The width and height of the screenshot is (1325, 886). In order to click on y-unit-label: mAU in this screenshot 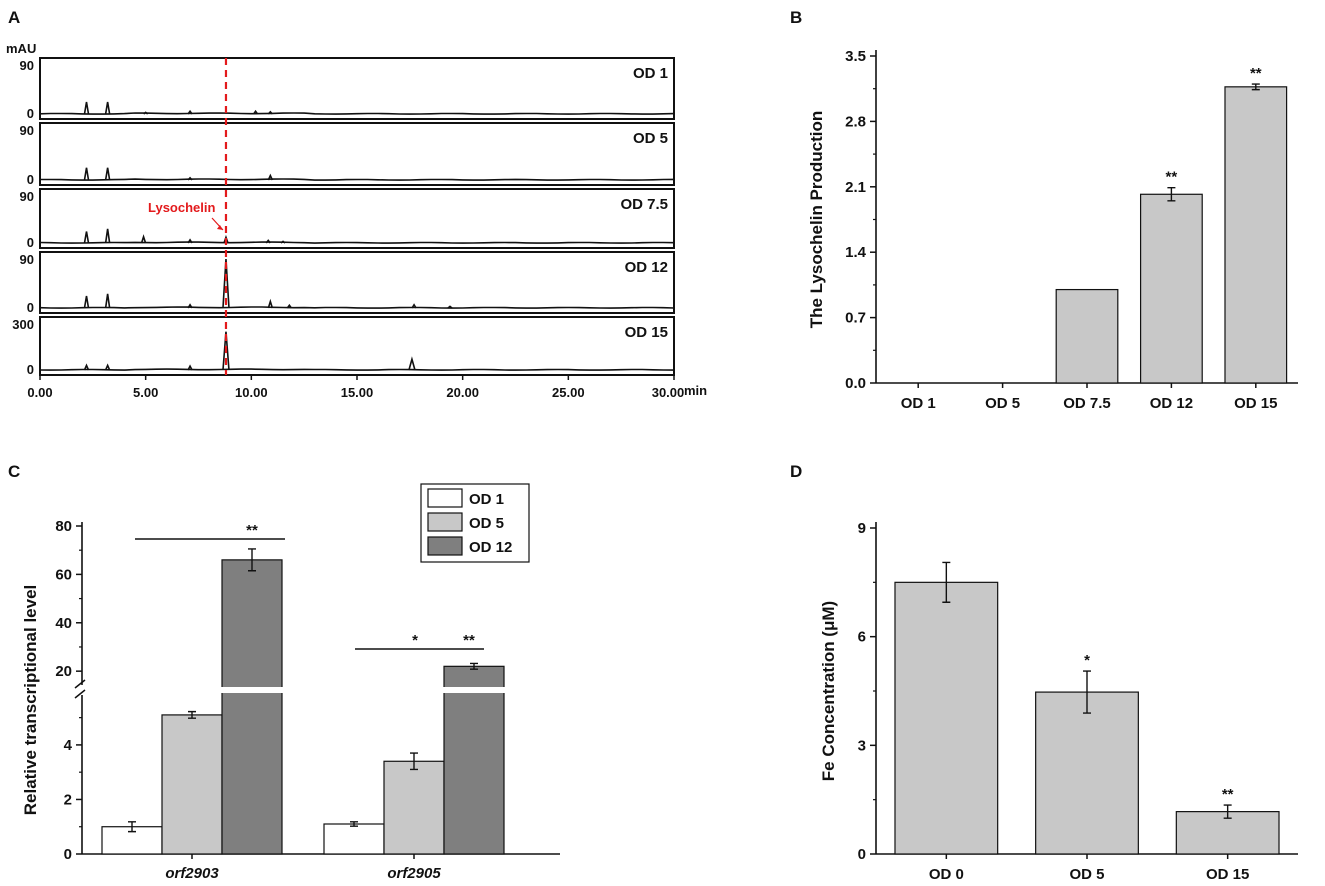, I will do `click(21, 48)`.